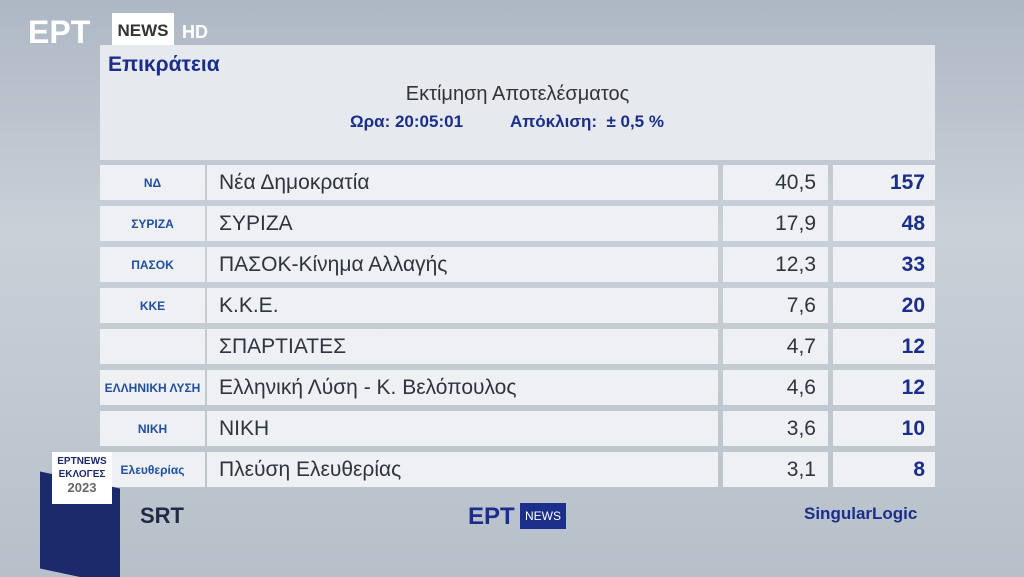 The image size is (1024, 577). Describe the element at coordinates (491, 516) in the screenshot. I see `ert-footer-logo: ΕΡΤ` at that location.